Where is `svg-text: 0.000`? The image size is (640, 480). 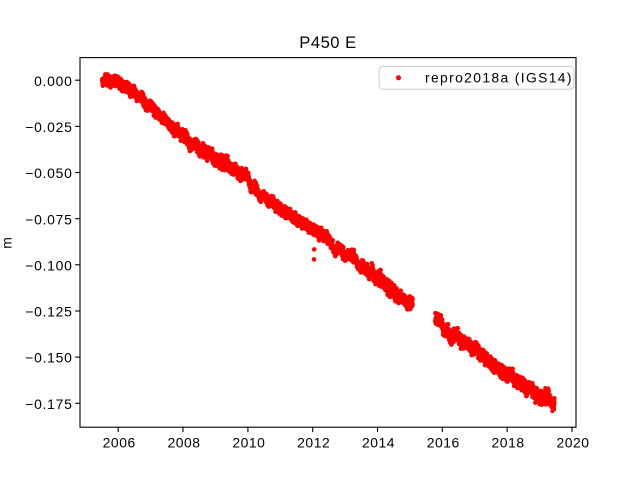 svg-text: 0.000 is located at coordinates (53, 81).